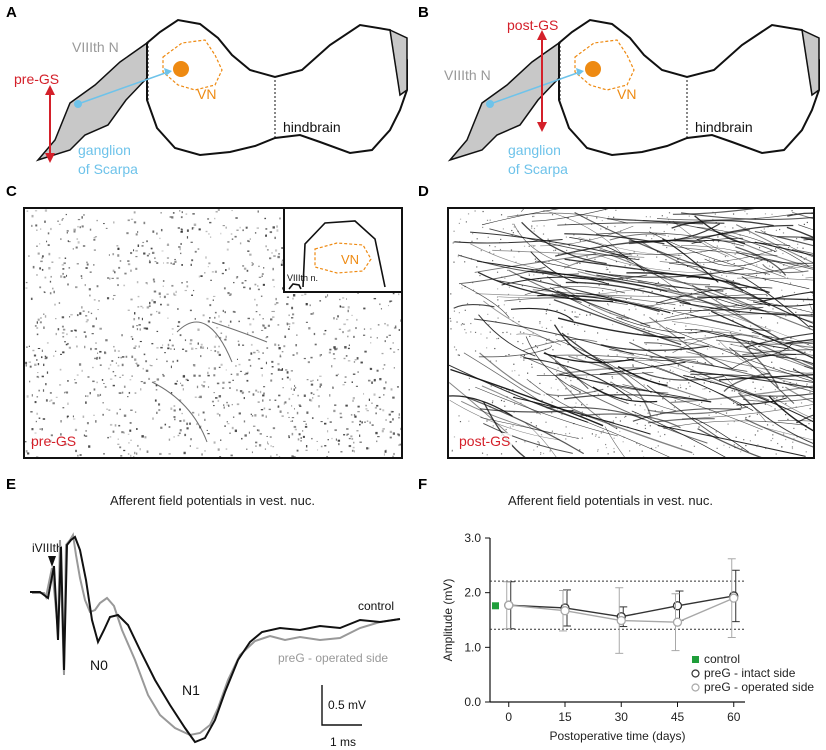 Image resolution: width=826 pixels, height=750 pixels. What do you see at coordinates (534, 150) in the screenshot?
I see `ganglion-label-b1: ganglion` at bounding box center [534, 150].